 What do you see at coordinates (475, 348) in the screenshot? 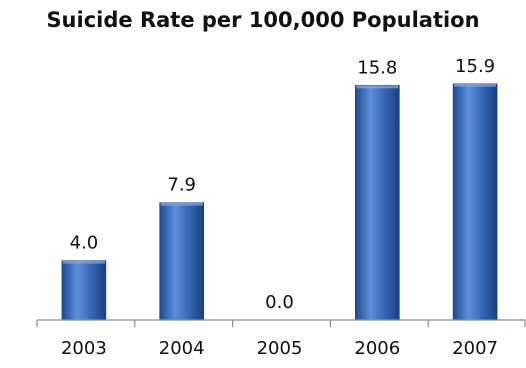
I see `tick-label-2007: 2007` at bounding box center [475, 348].